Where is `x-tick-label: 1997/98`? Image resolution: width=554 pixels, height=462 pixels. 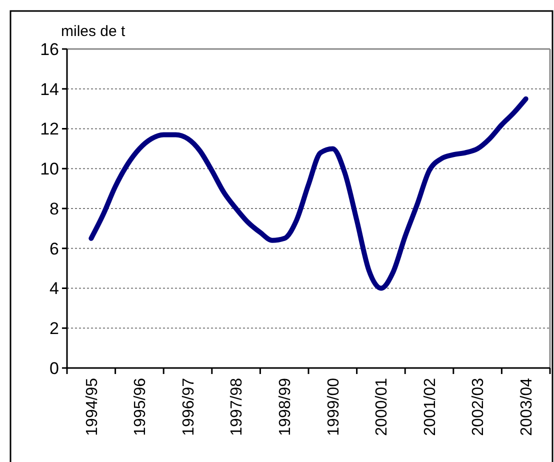 x-tick-label: 1997/98 is located at coordinates (237, 407).